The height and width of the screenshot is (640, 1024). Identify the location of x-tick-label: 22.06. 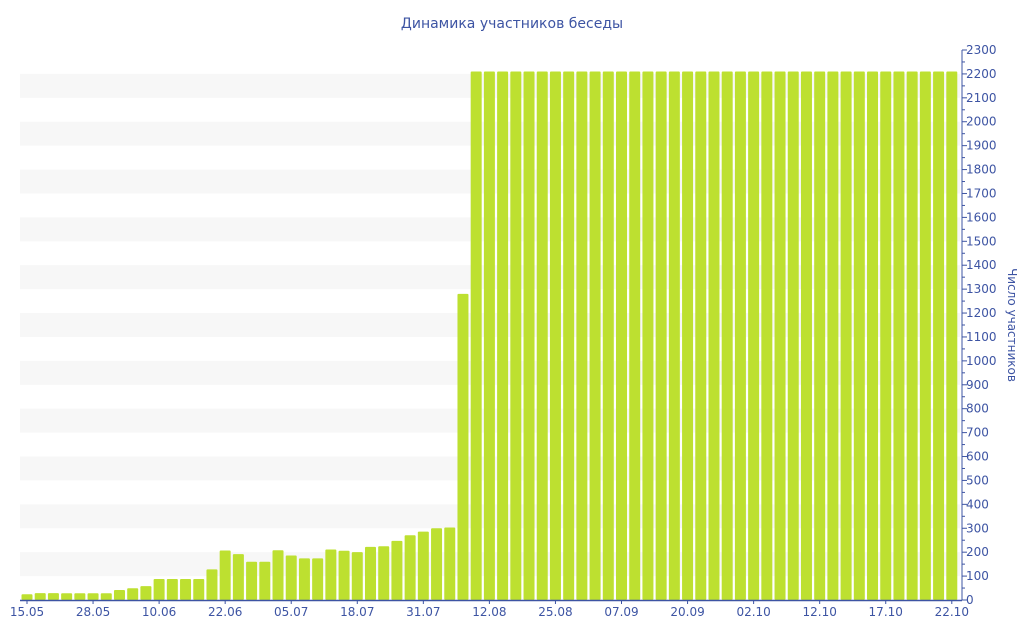
(225, 612).